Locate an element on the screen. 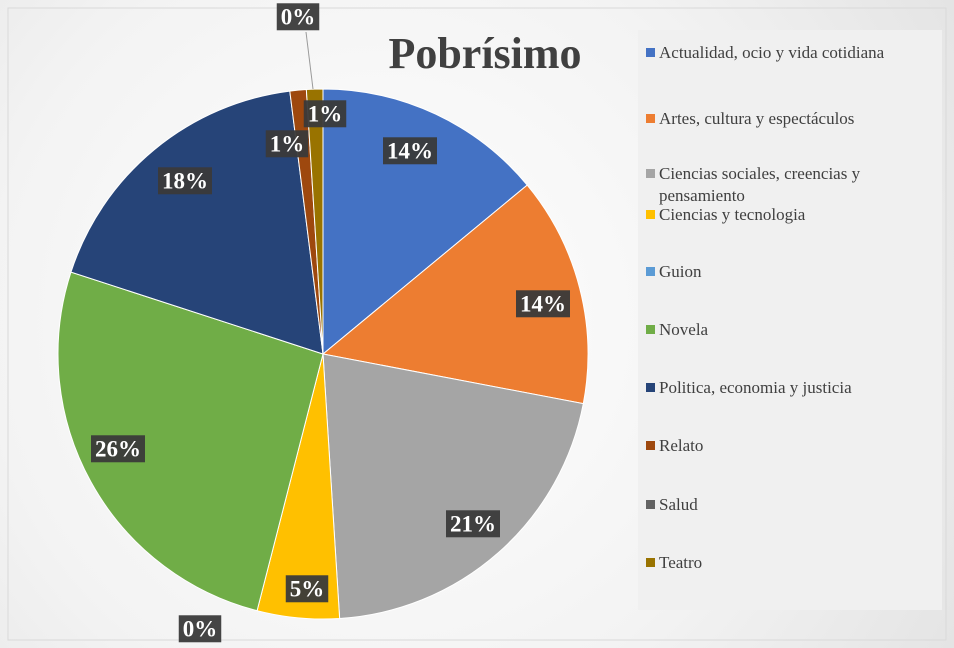  data-label: 5% is located at coordinates (307, 588).